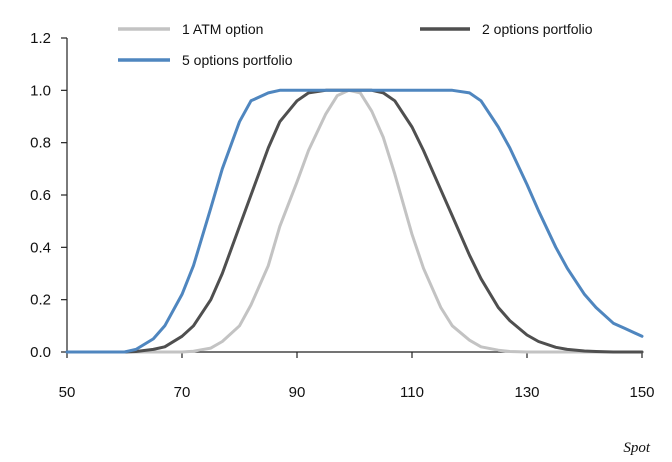 This screenshot has height=462, width=672. Describe the element at coordinates (40, 300) in the screenshot. I see `y-tick-label: 0.2` at that location.